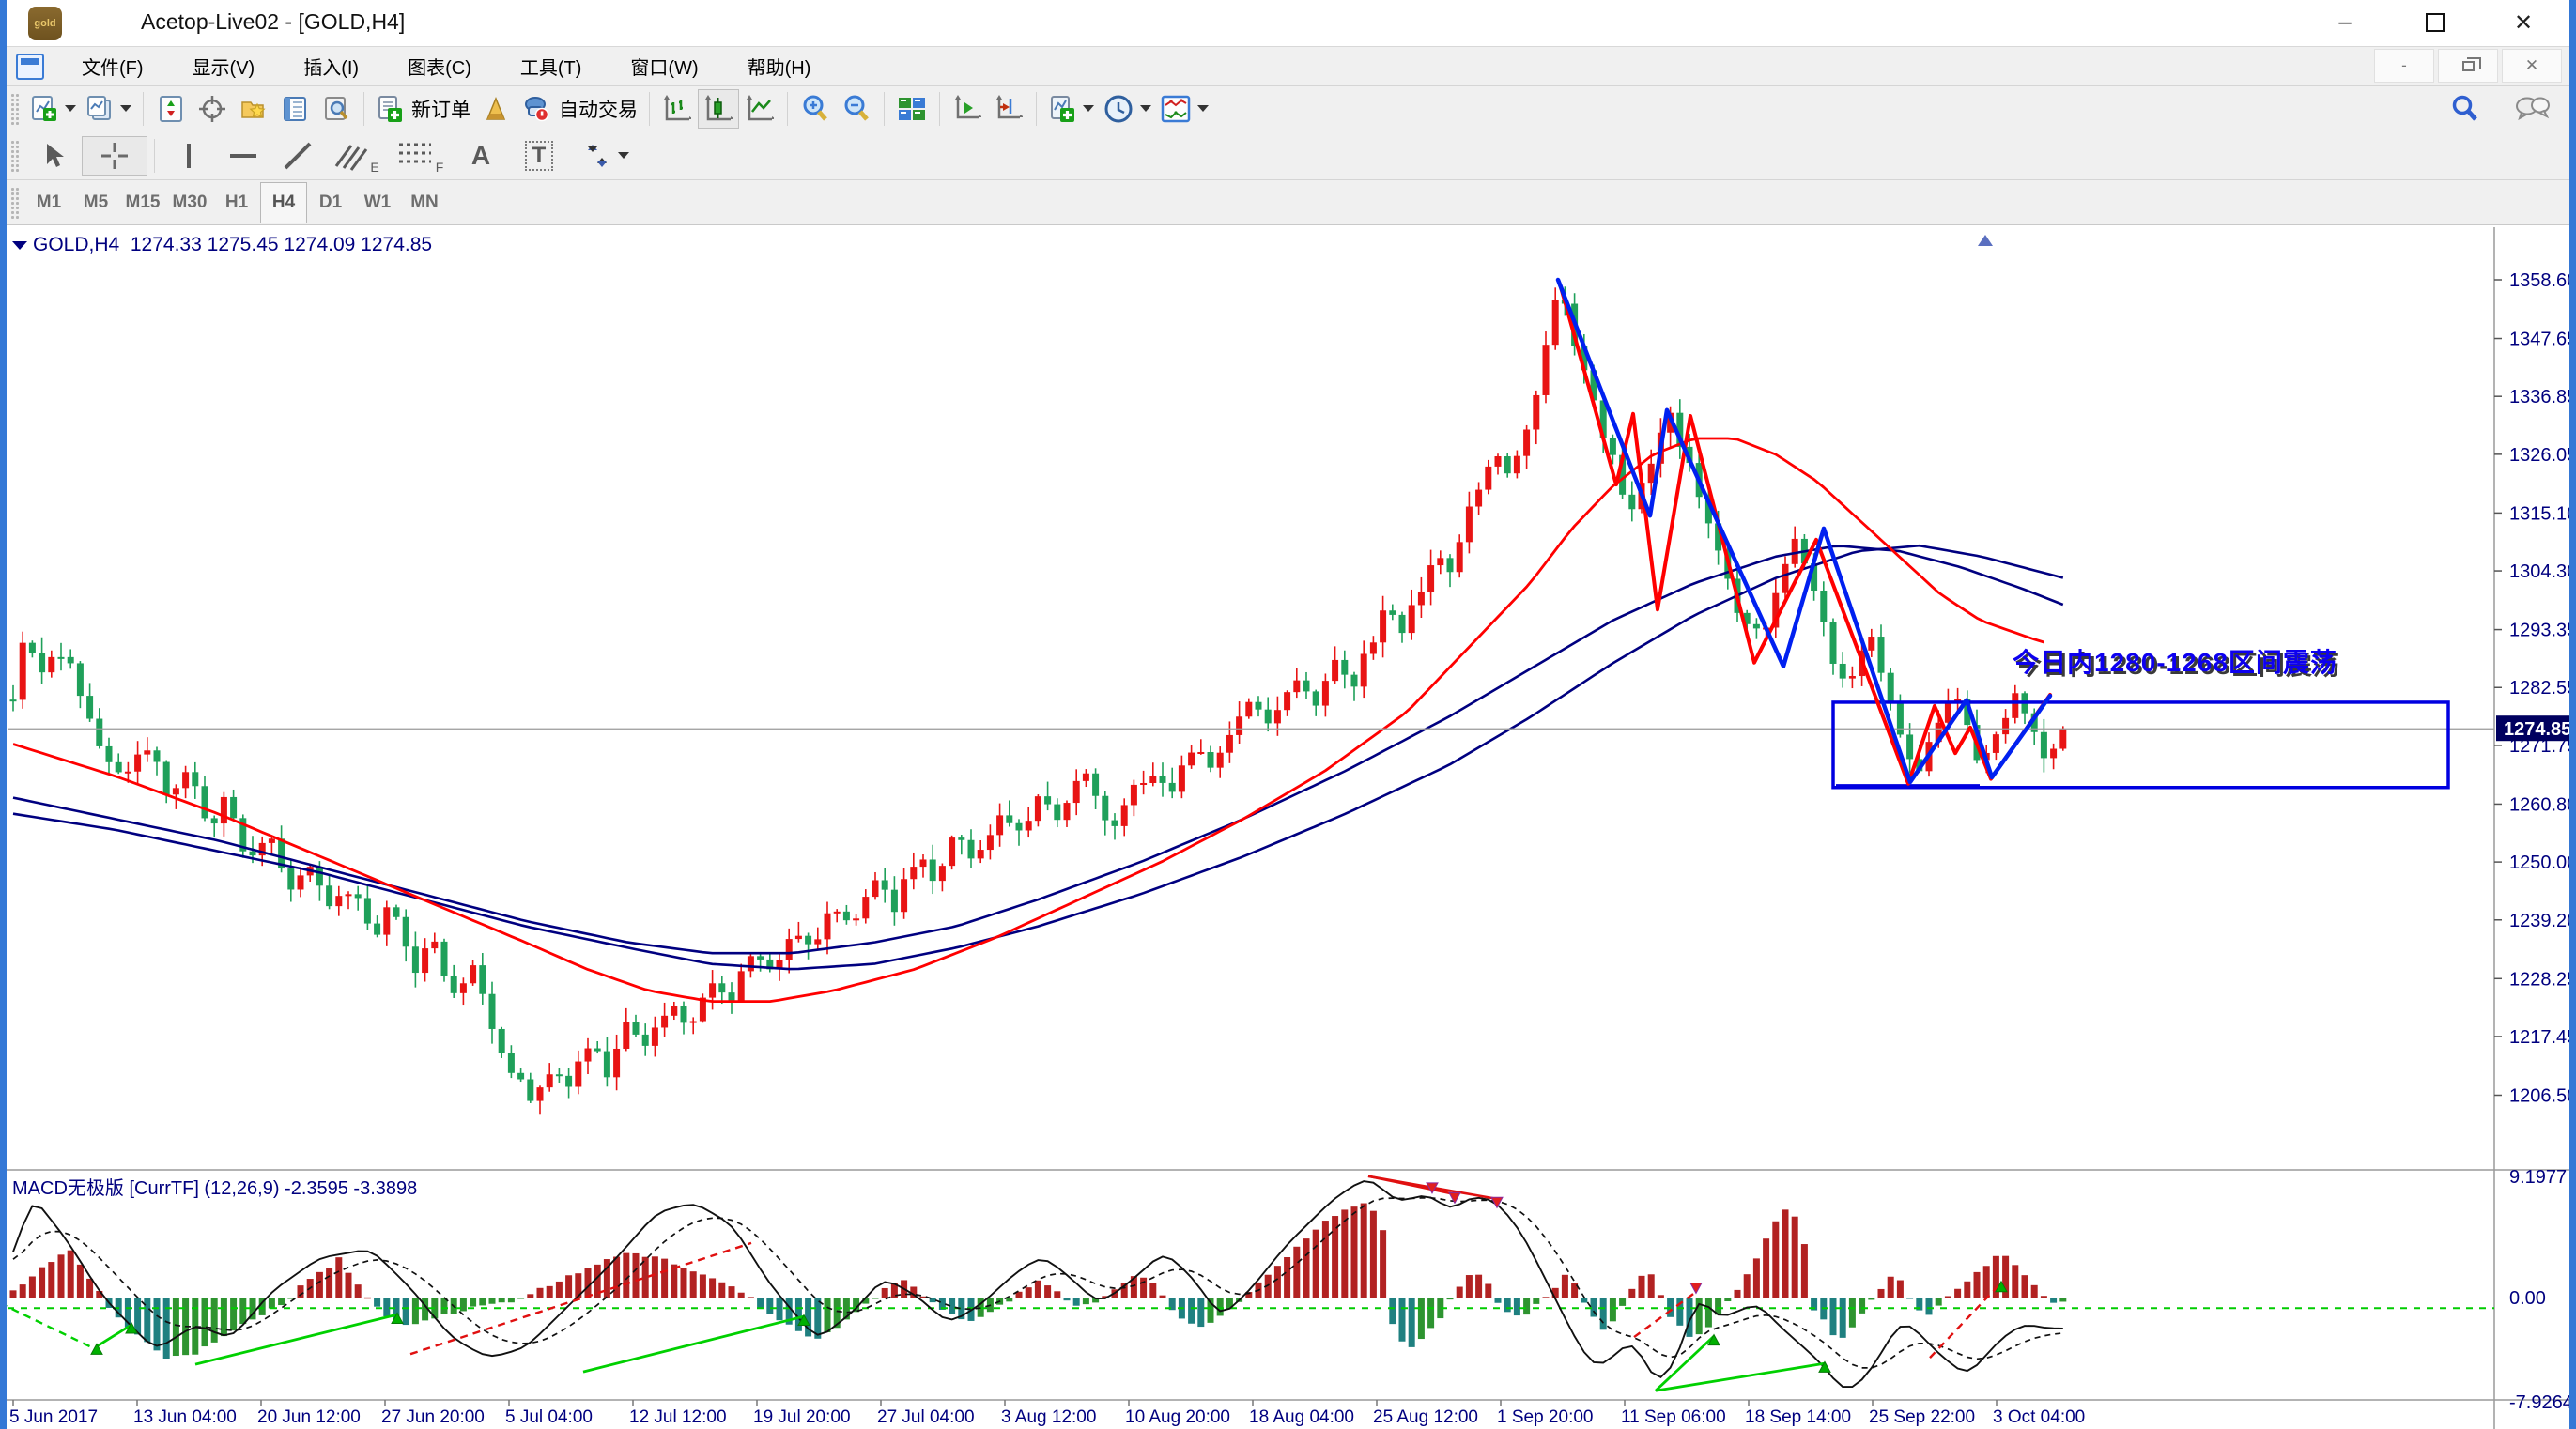  I want to click on time-axis-label: 25 Aug 12:00, so click(1425, 1417).